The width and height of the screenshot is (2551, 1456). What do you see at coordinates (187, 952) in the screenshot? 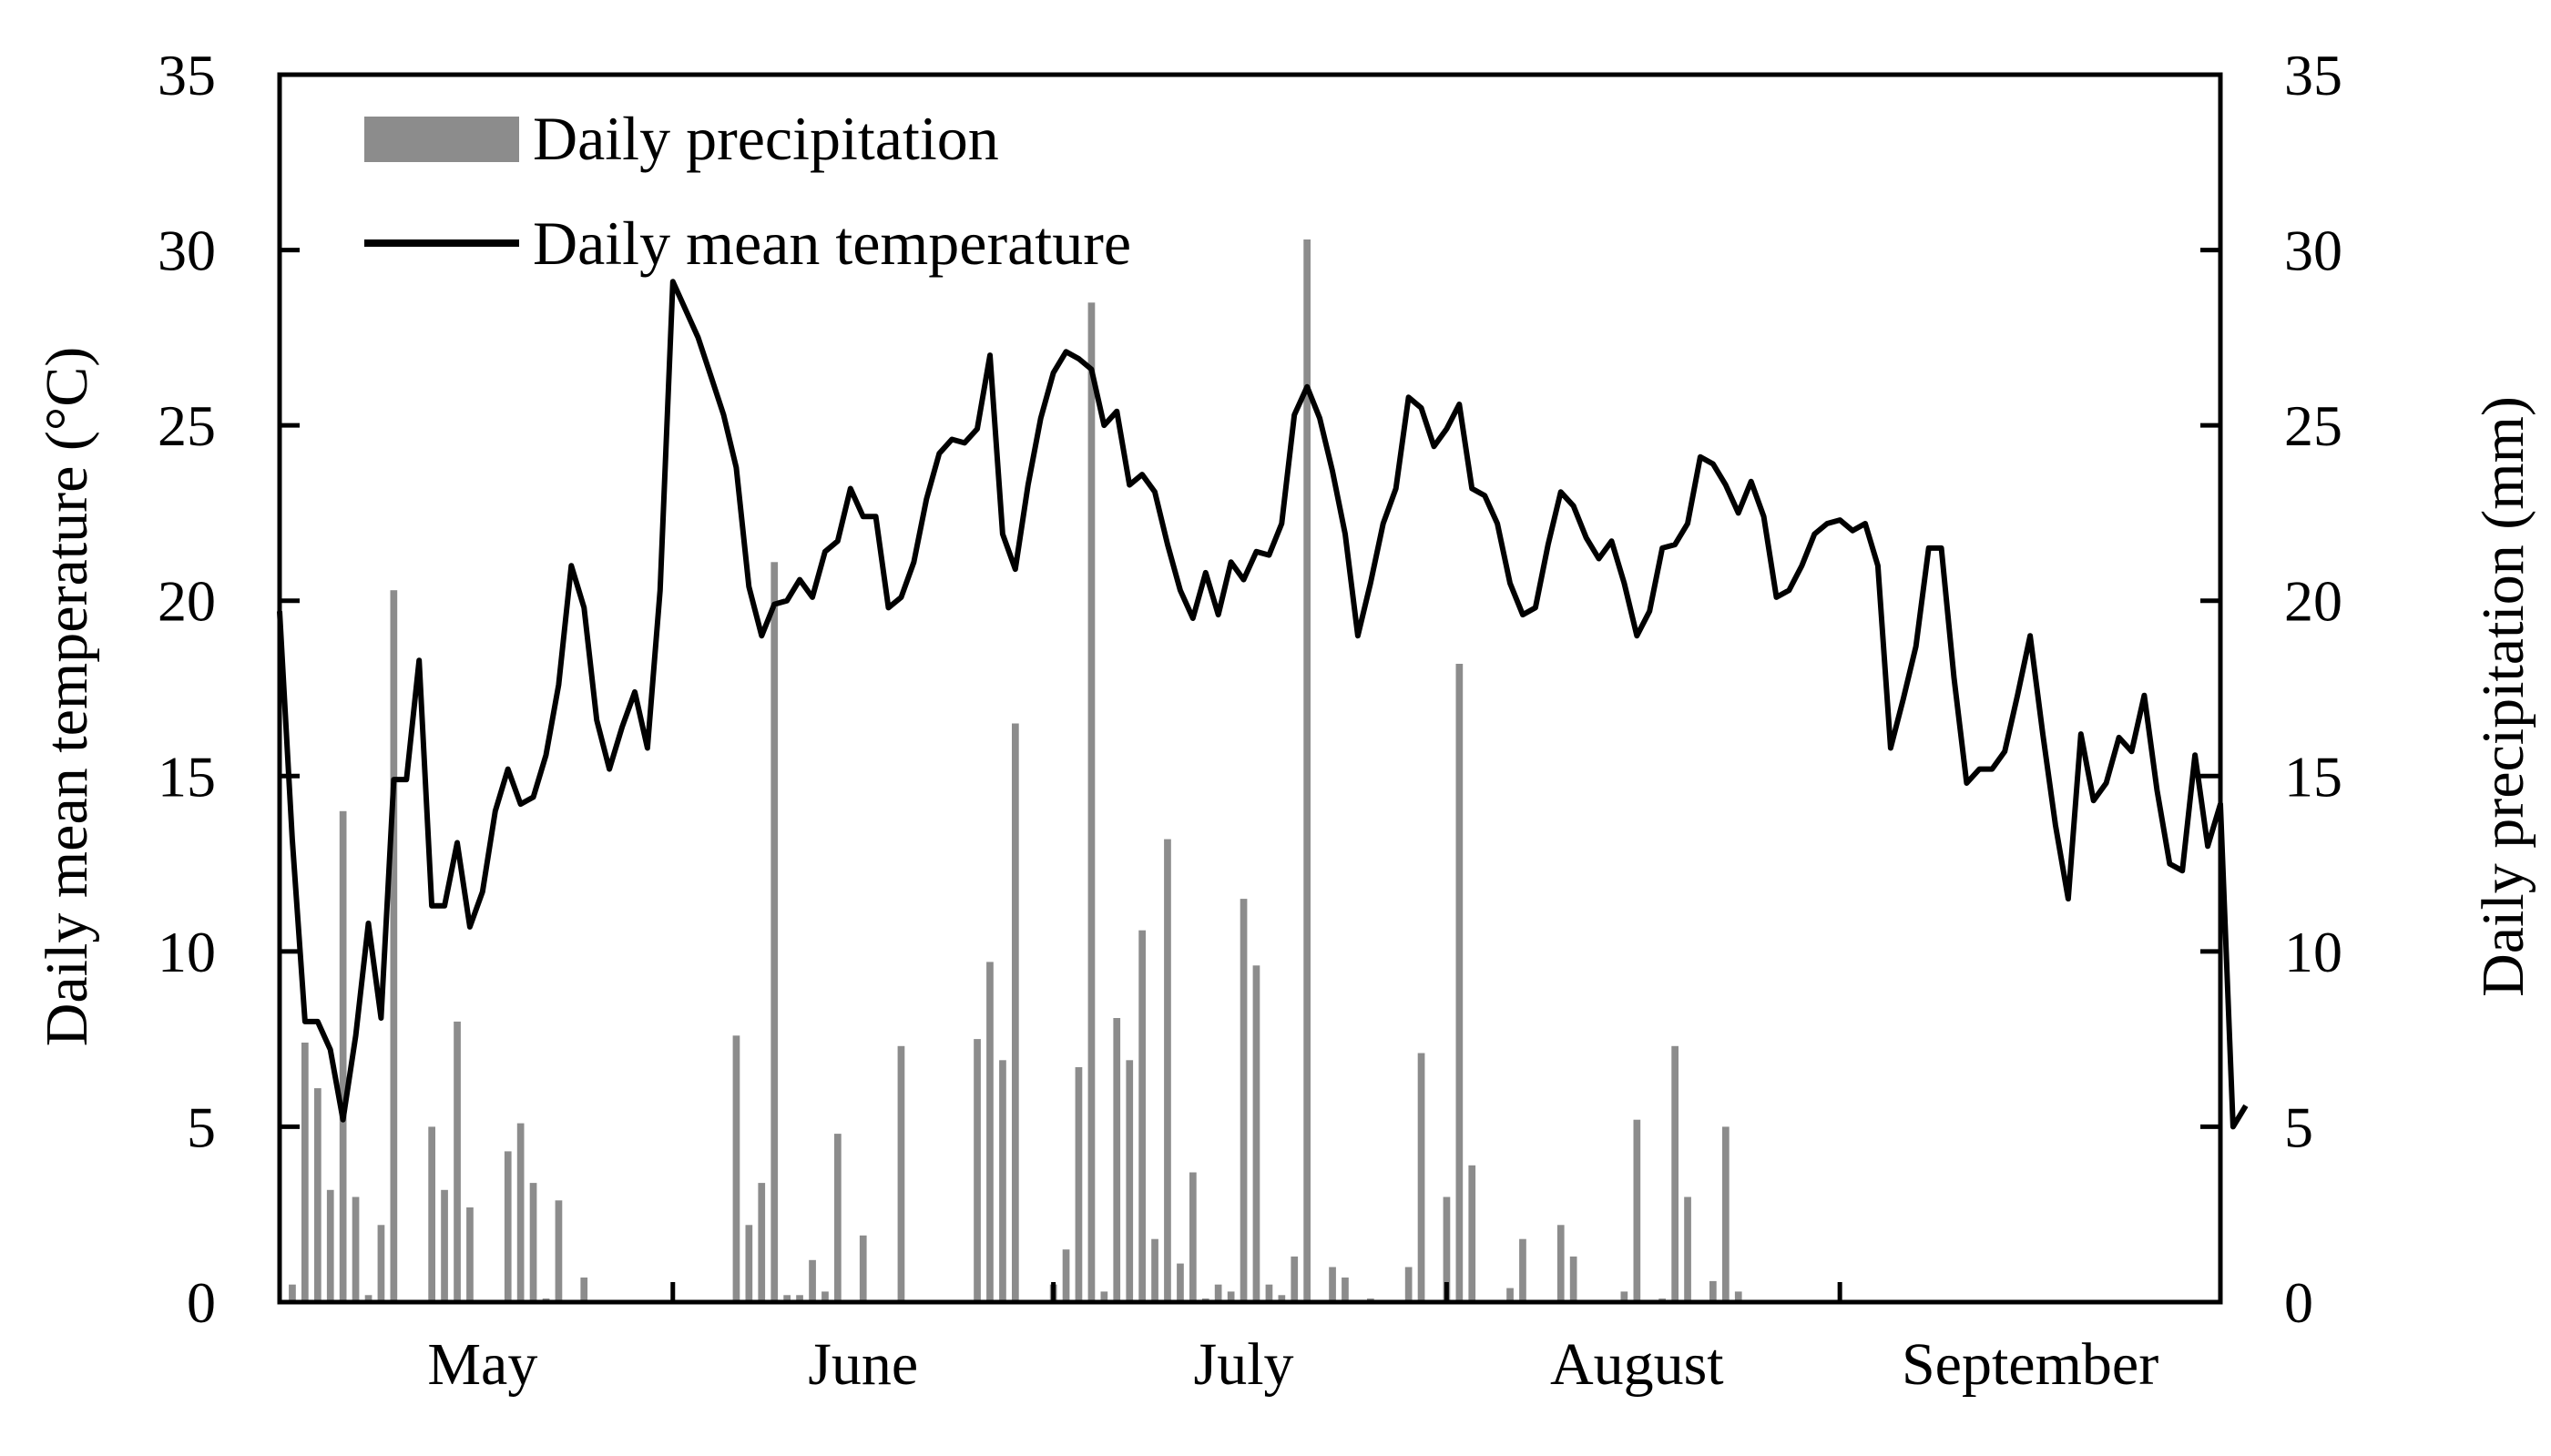
I see `left-axis-tick-label: 10` at bounding box center [187, 952].